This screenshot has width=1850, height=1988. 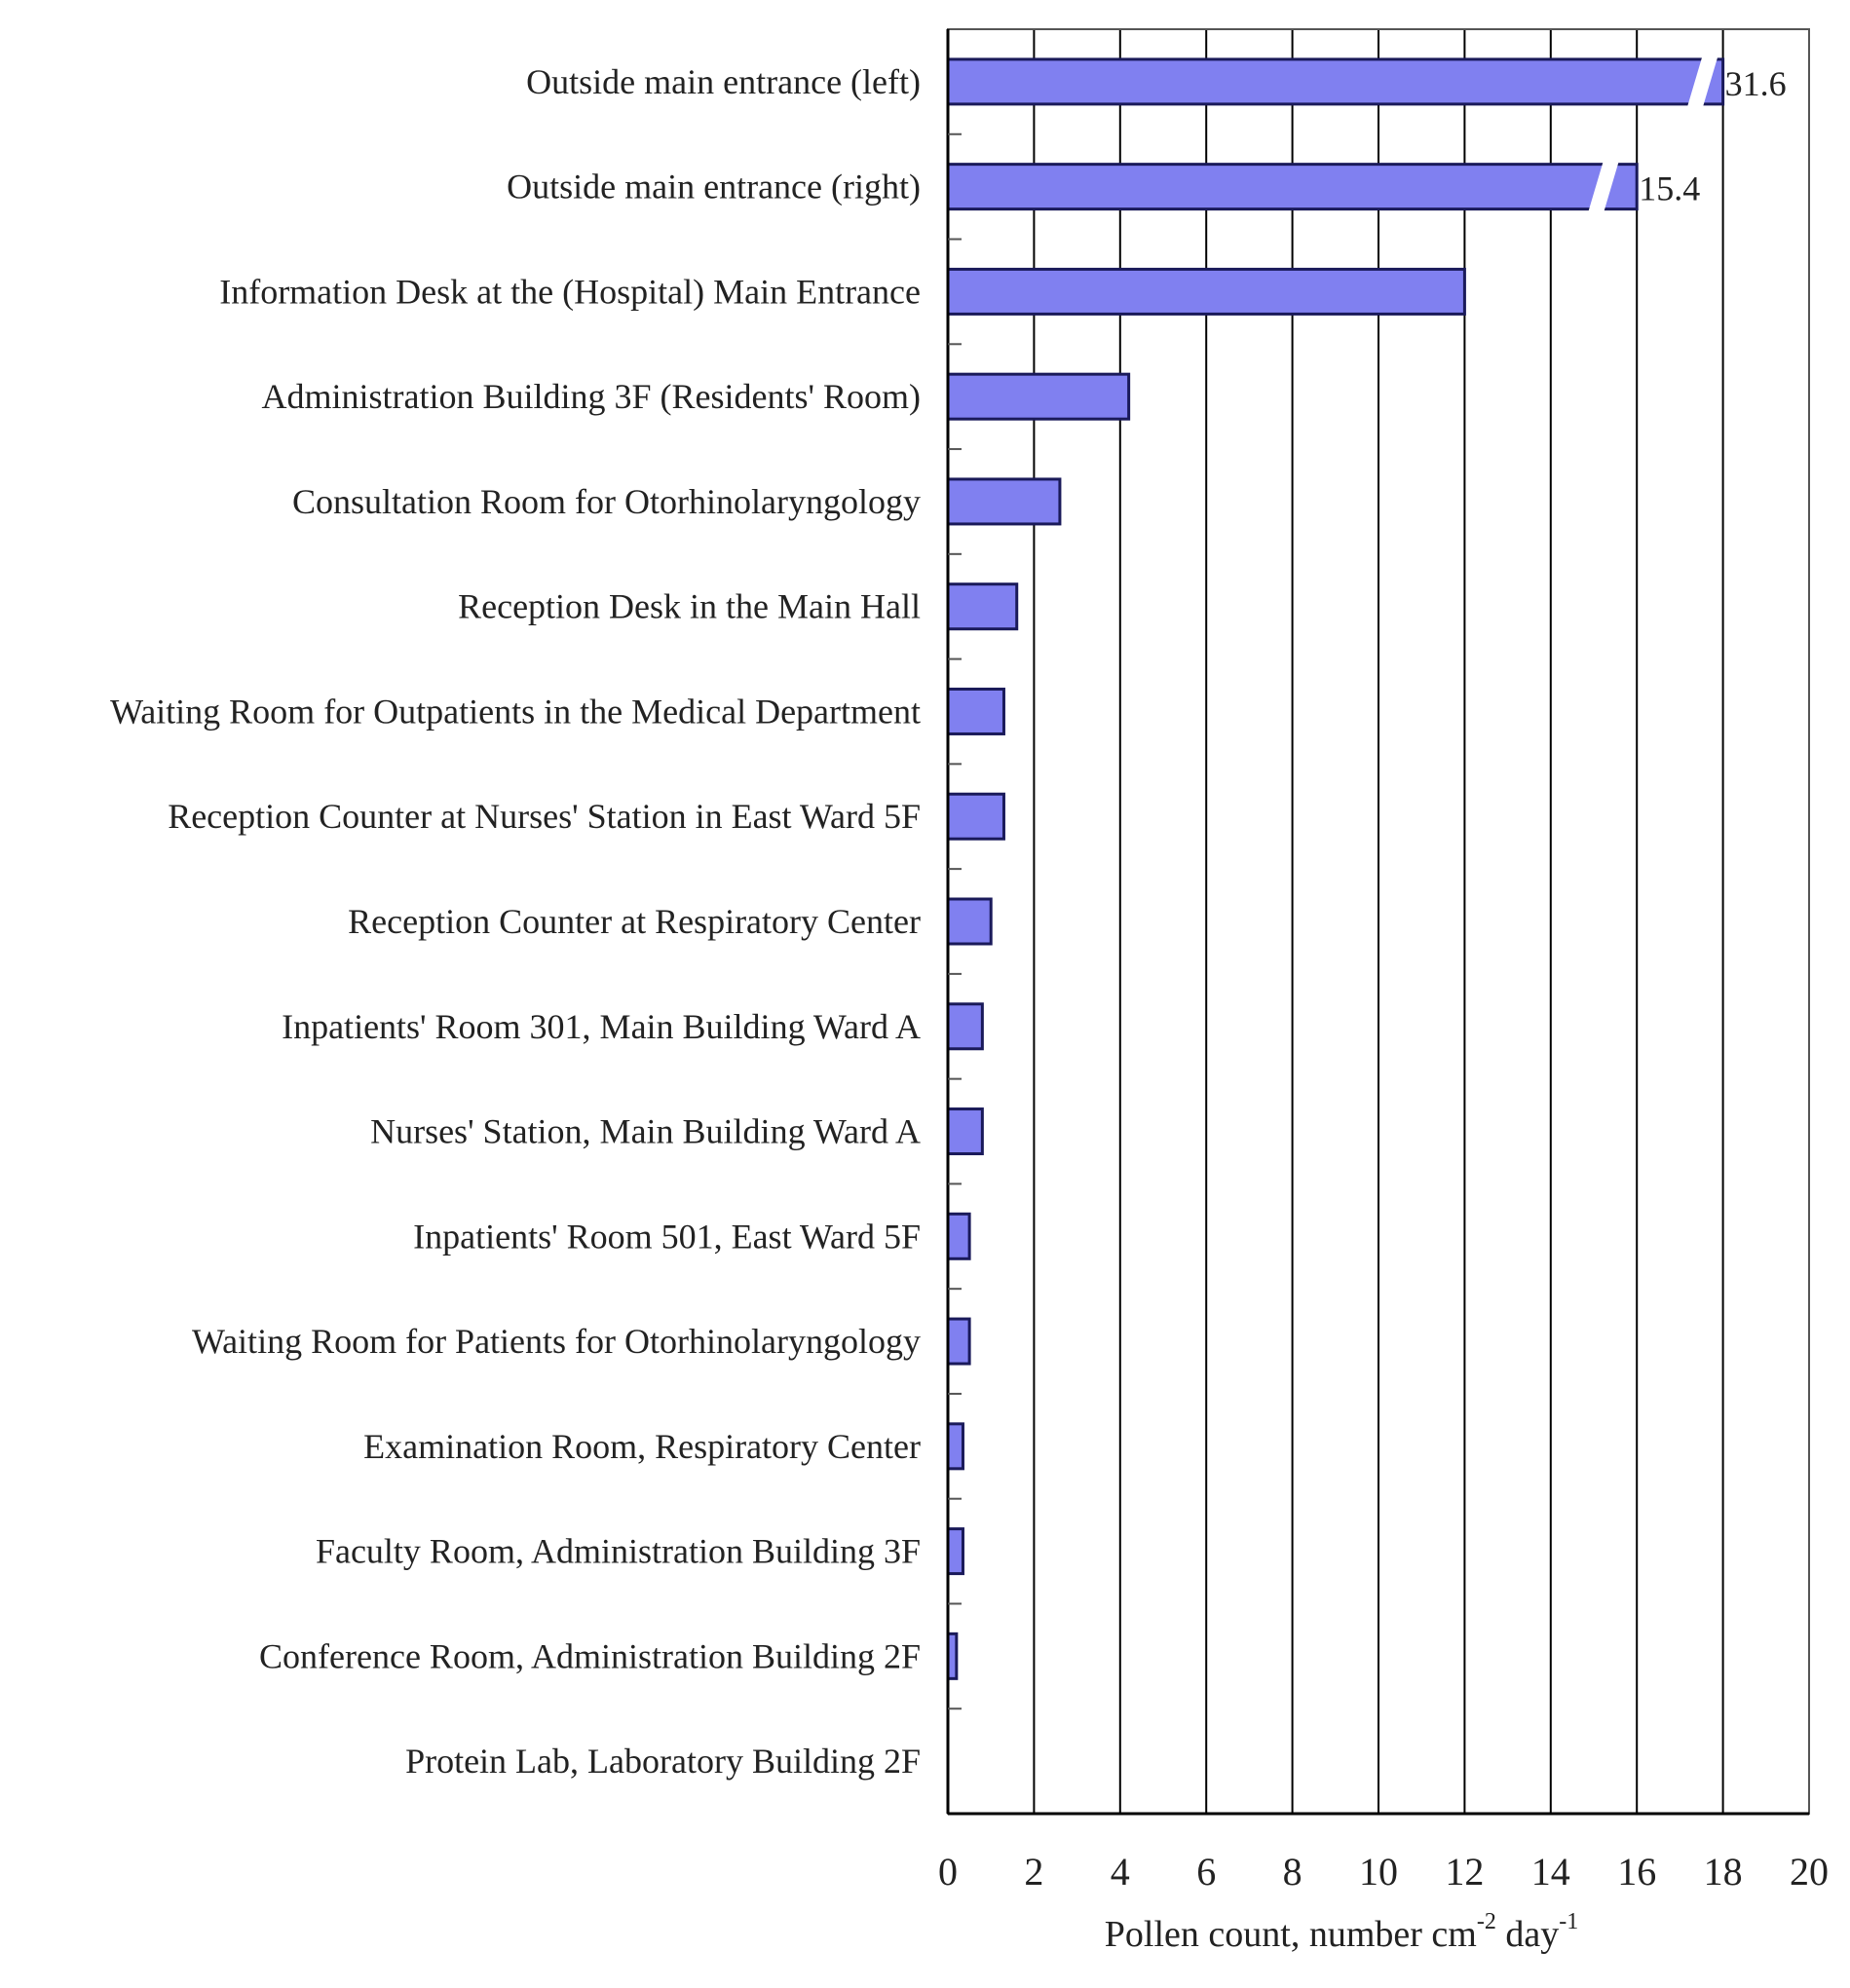 I want to click on category-label: Protein Lab, Laboratory Building 2F, so click(x=663, y=1761).